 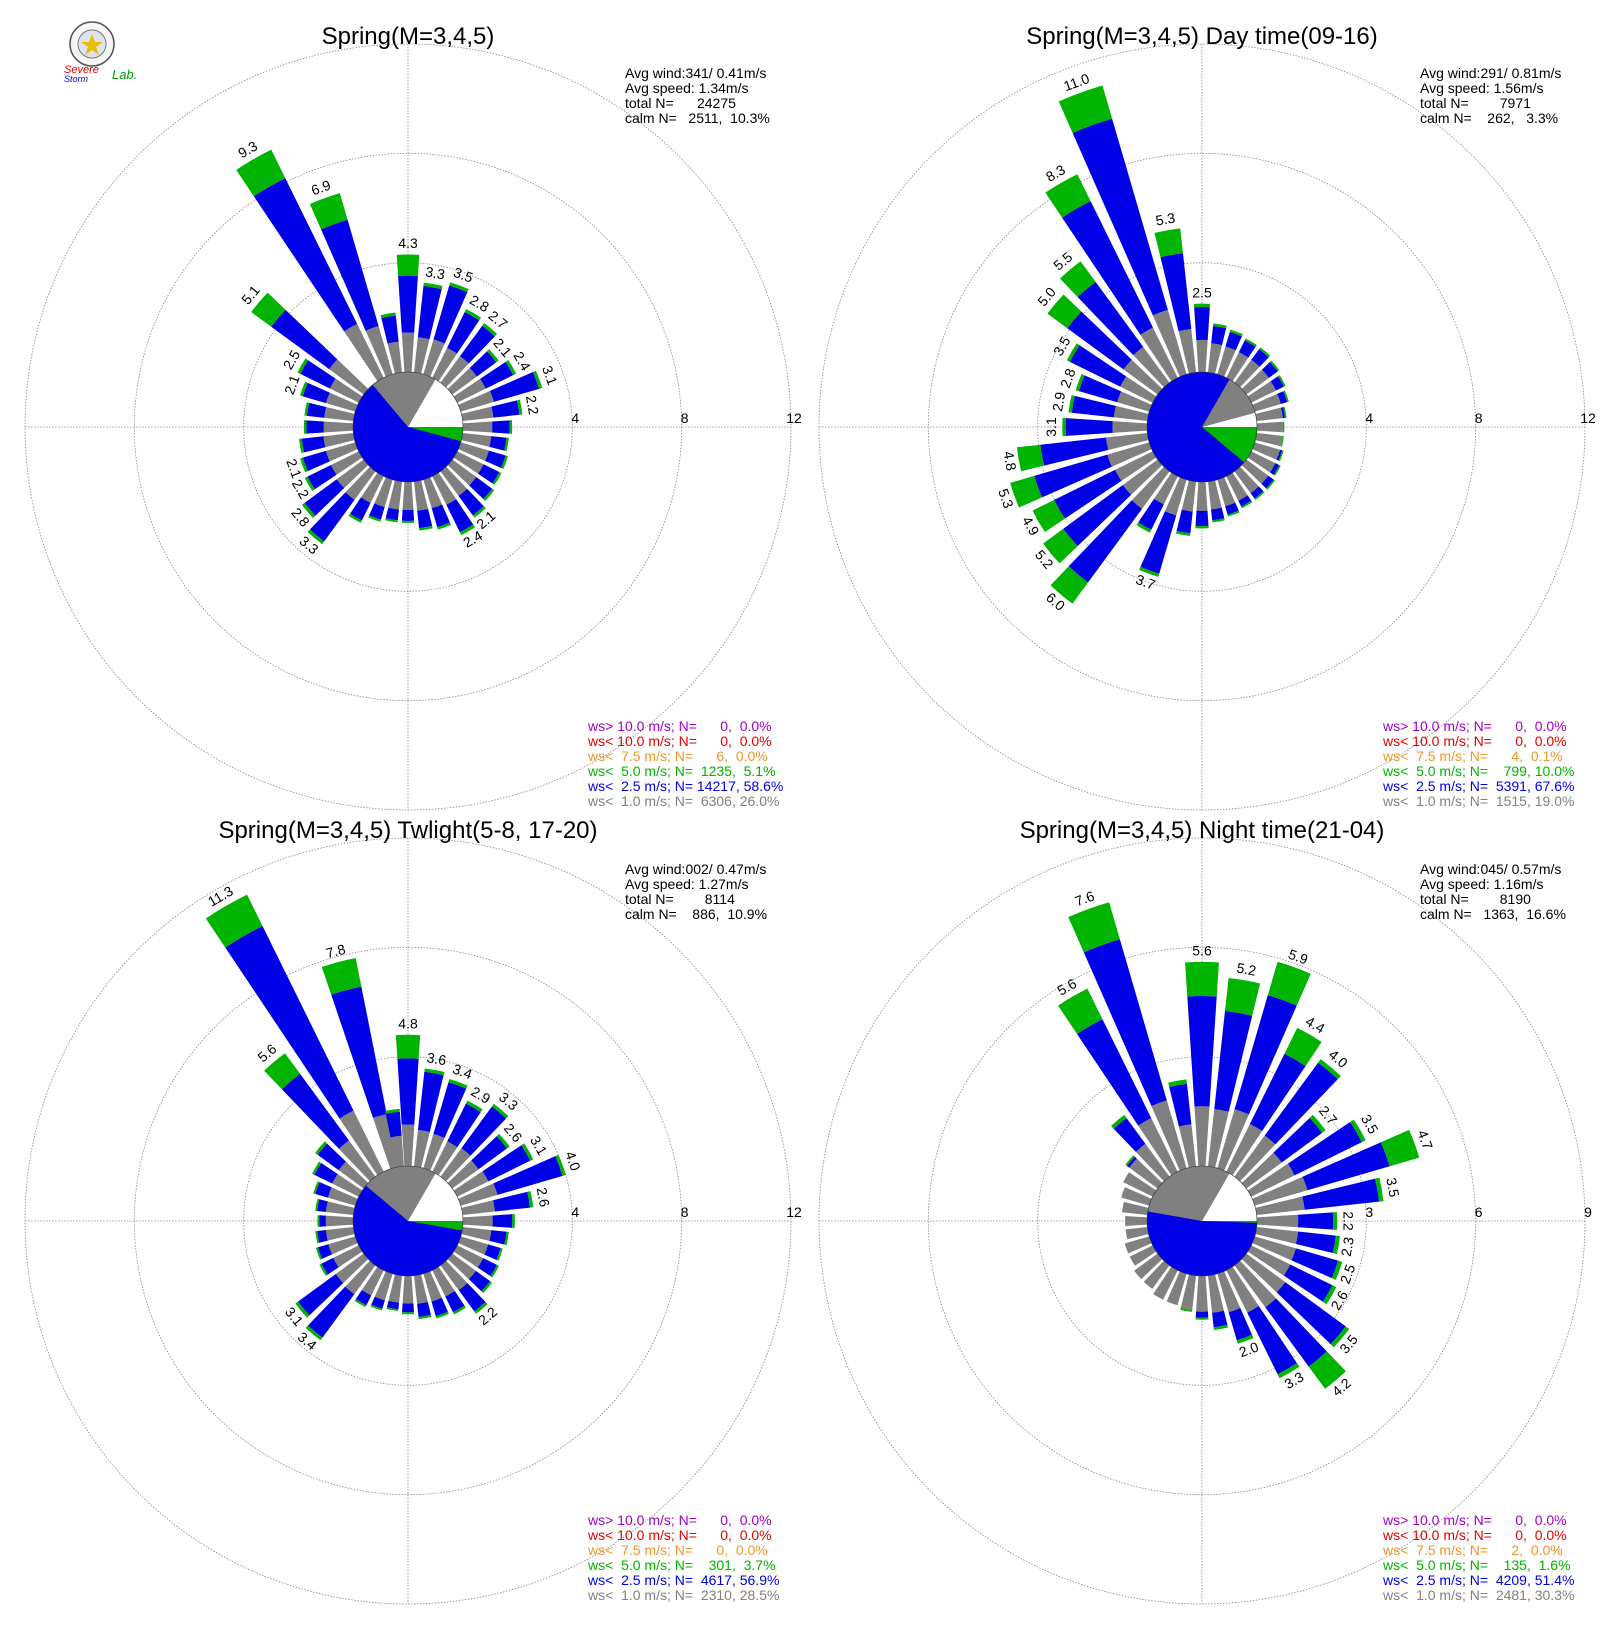 What do you see at coordinates (1479, 1212) in the screenshot?
I see `ring-label: 6` at bounding box center [1479, 1212].